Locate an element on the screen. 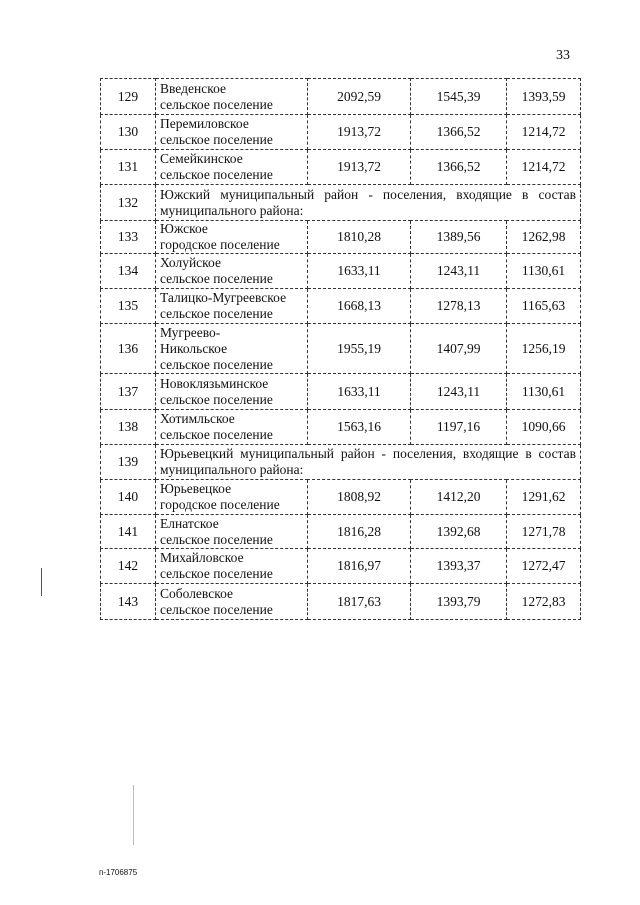 Image resolution: width=640 pixels, height=905 pixels. row-number: 133 is located at coordinates (128, 237).